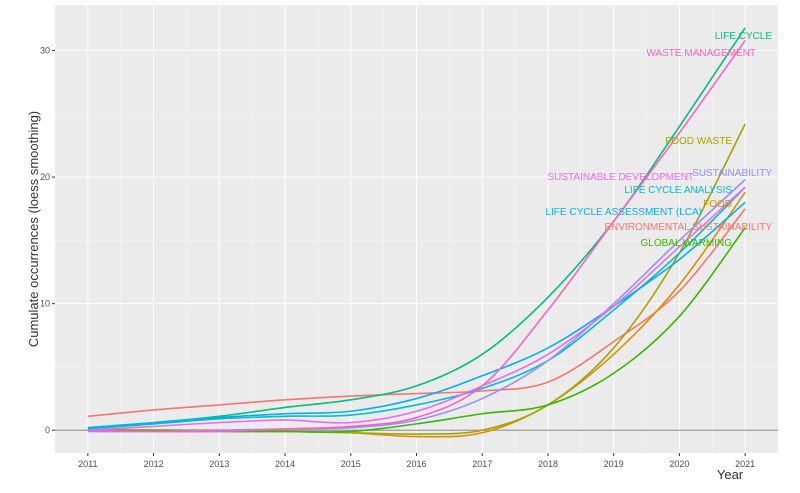  What do you see at coordinates (623, 212) in the screenshot?
I see `series-label: LIFE CYCLE ASSESSMENT (LCA)` at bounding box center [623, 212].